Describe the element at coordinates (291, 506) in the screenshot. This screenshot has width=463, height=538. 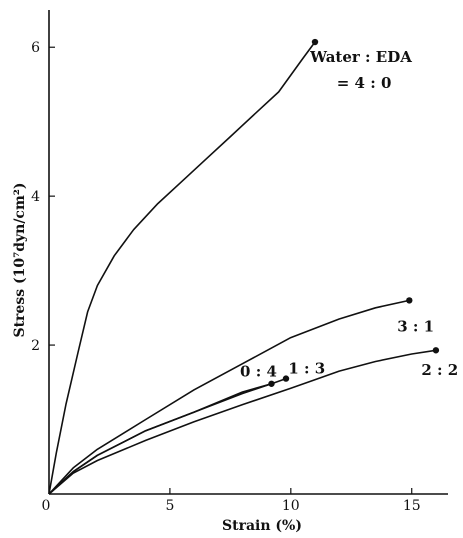
I see `x-tick-label: 10` at that location.